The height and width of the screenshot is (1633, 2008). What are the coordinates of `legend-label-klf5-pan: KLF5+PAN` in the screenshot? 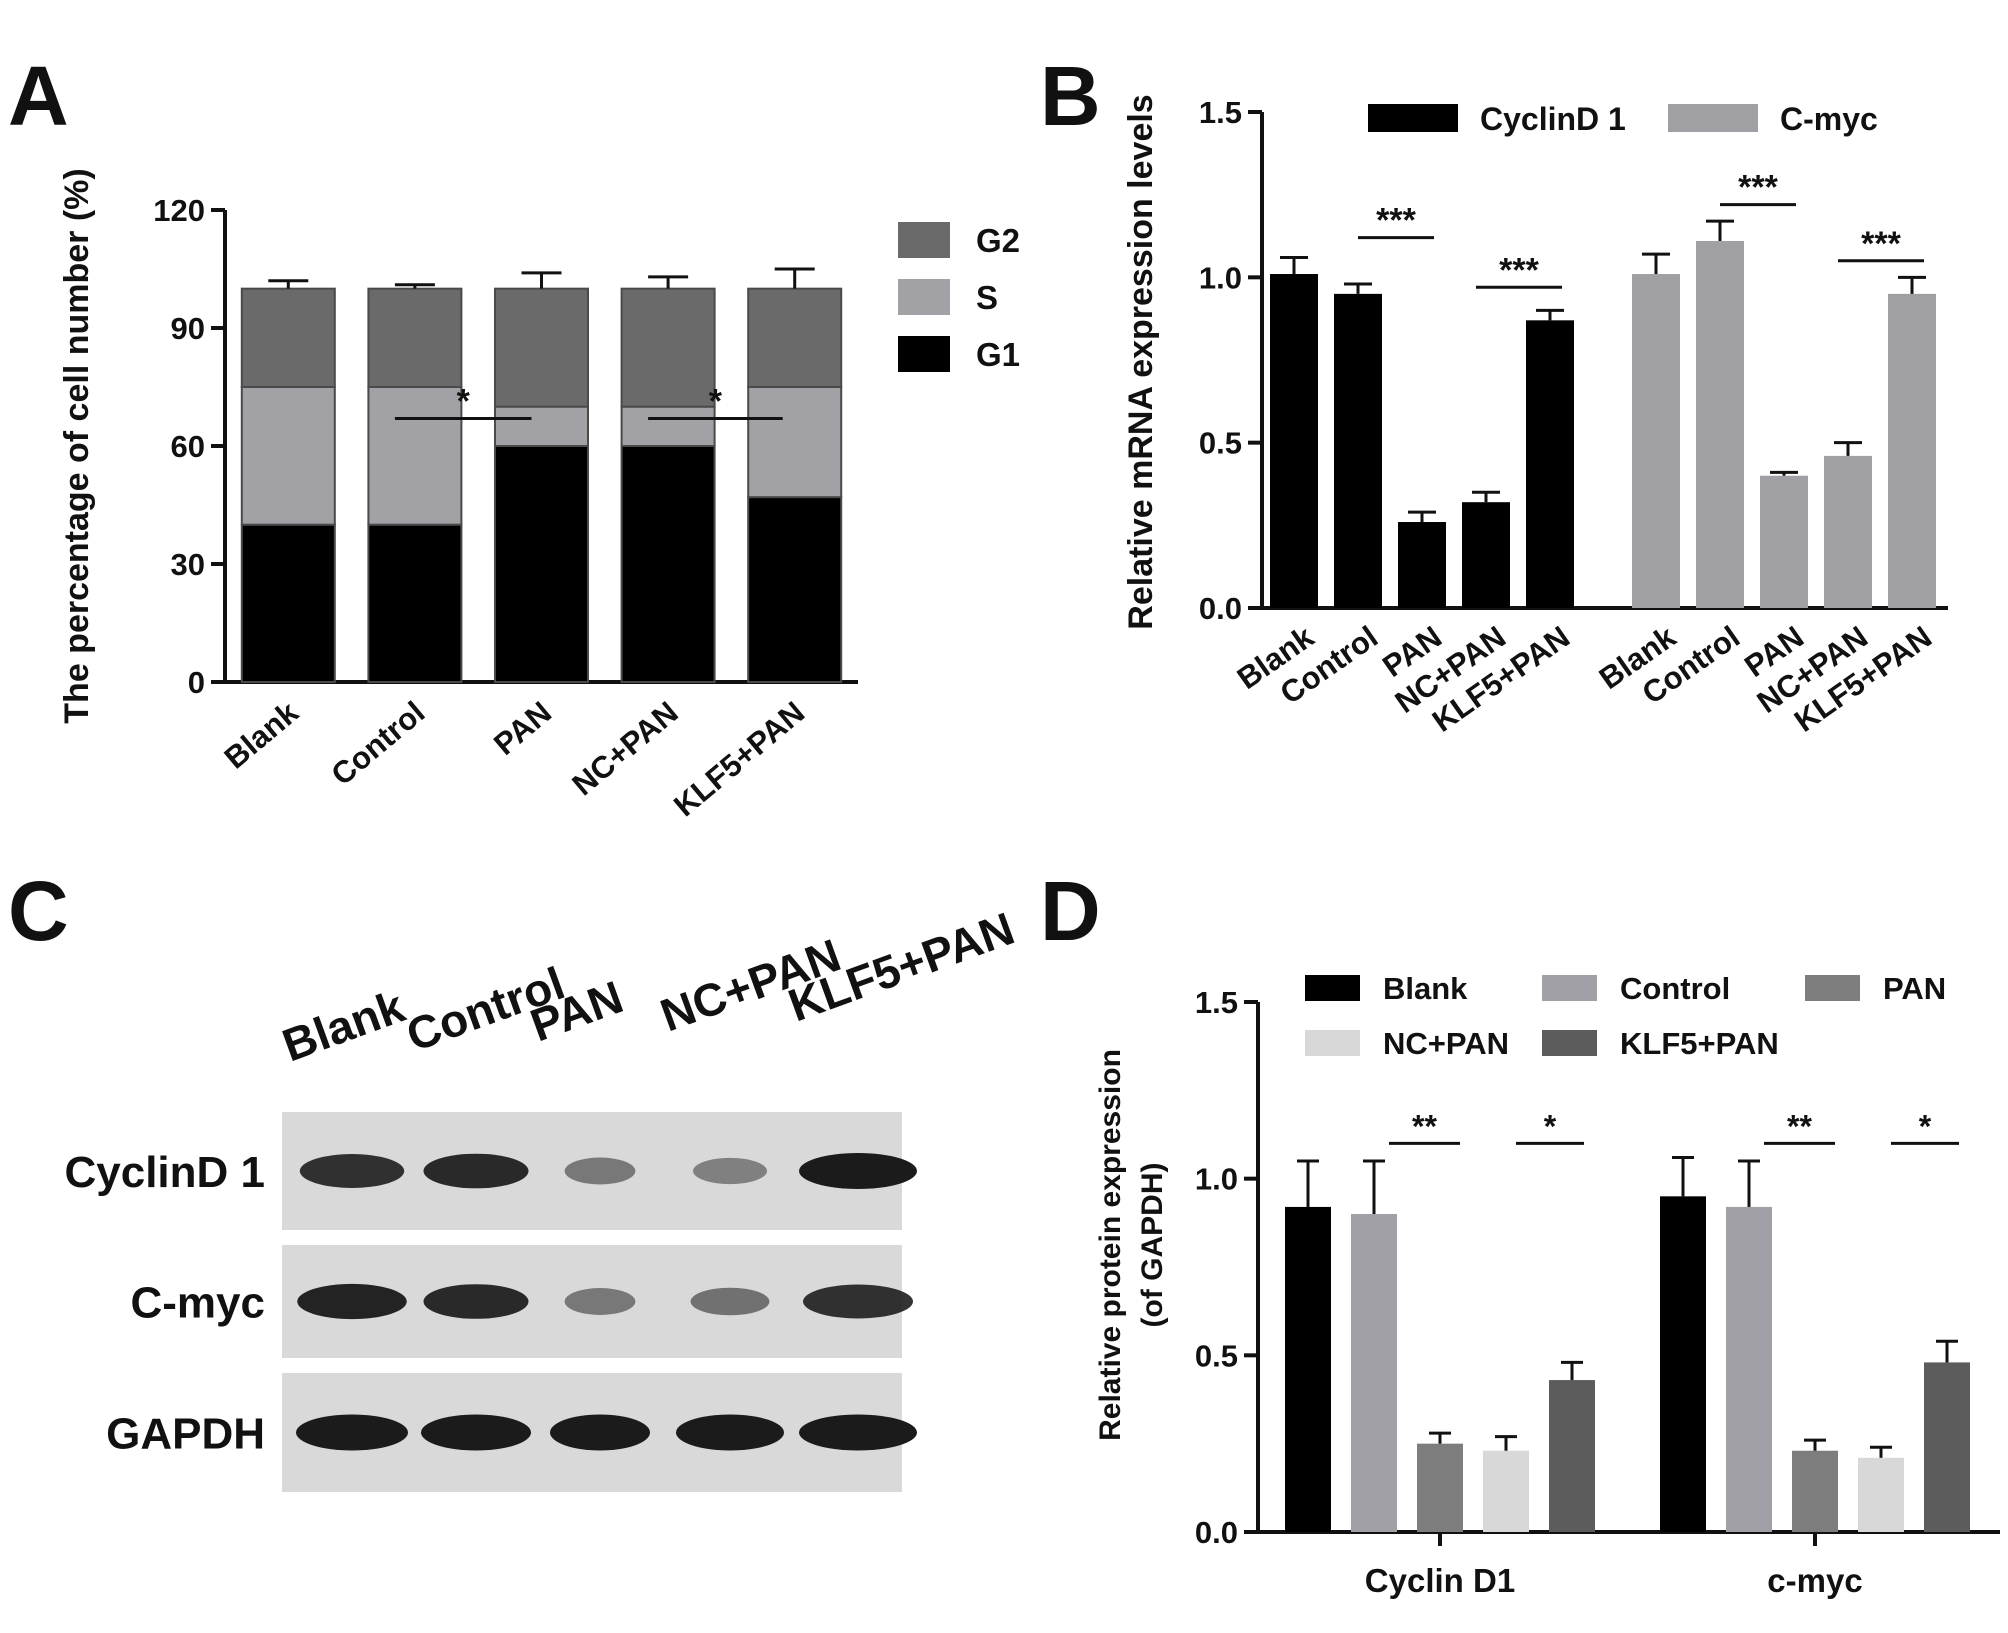 It's located at (1699, 1043).